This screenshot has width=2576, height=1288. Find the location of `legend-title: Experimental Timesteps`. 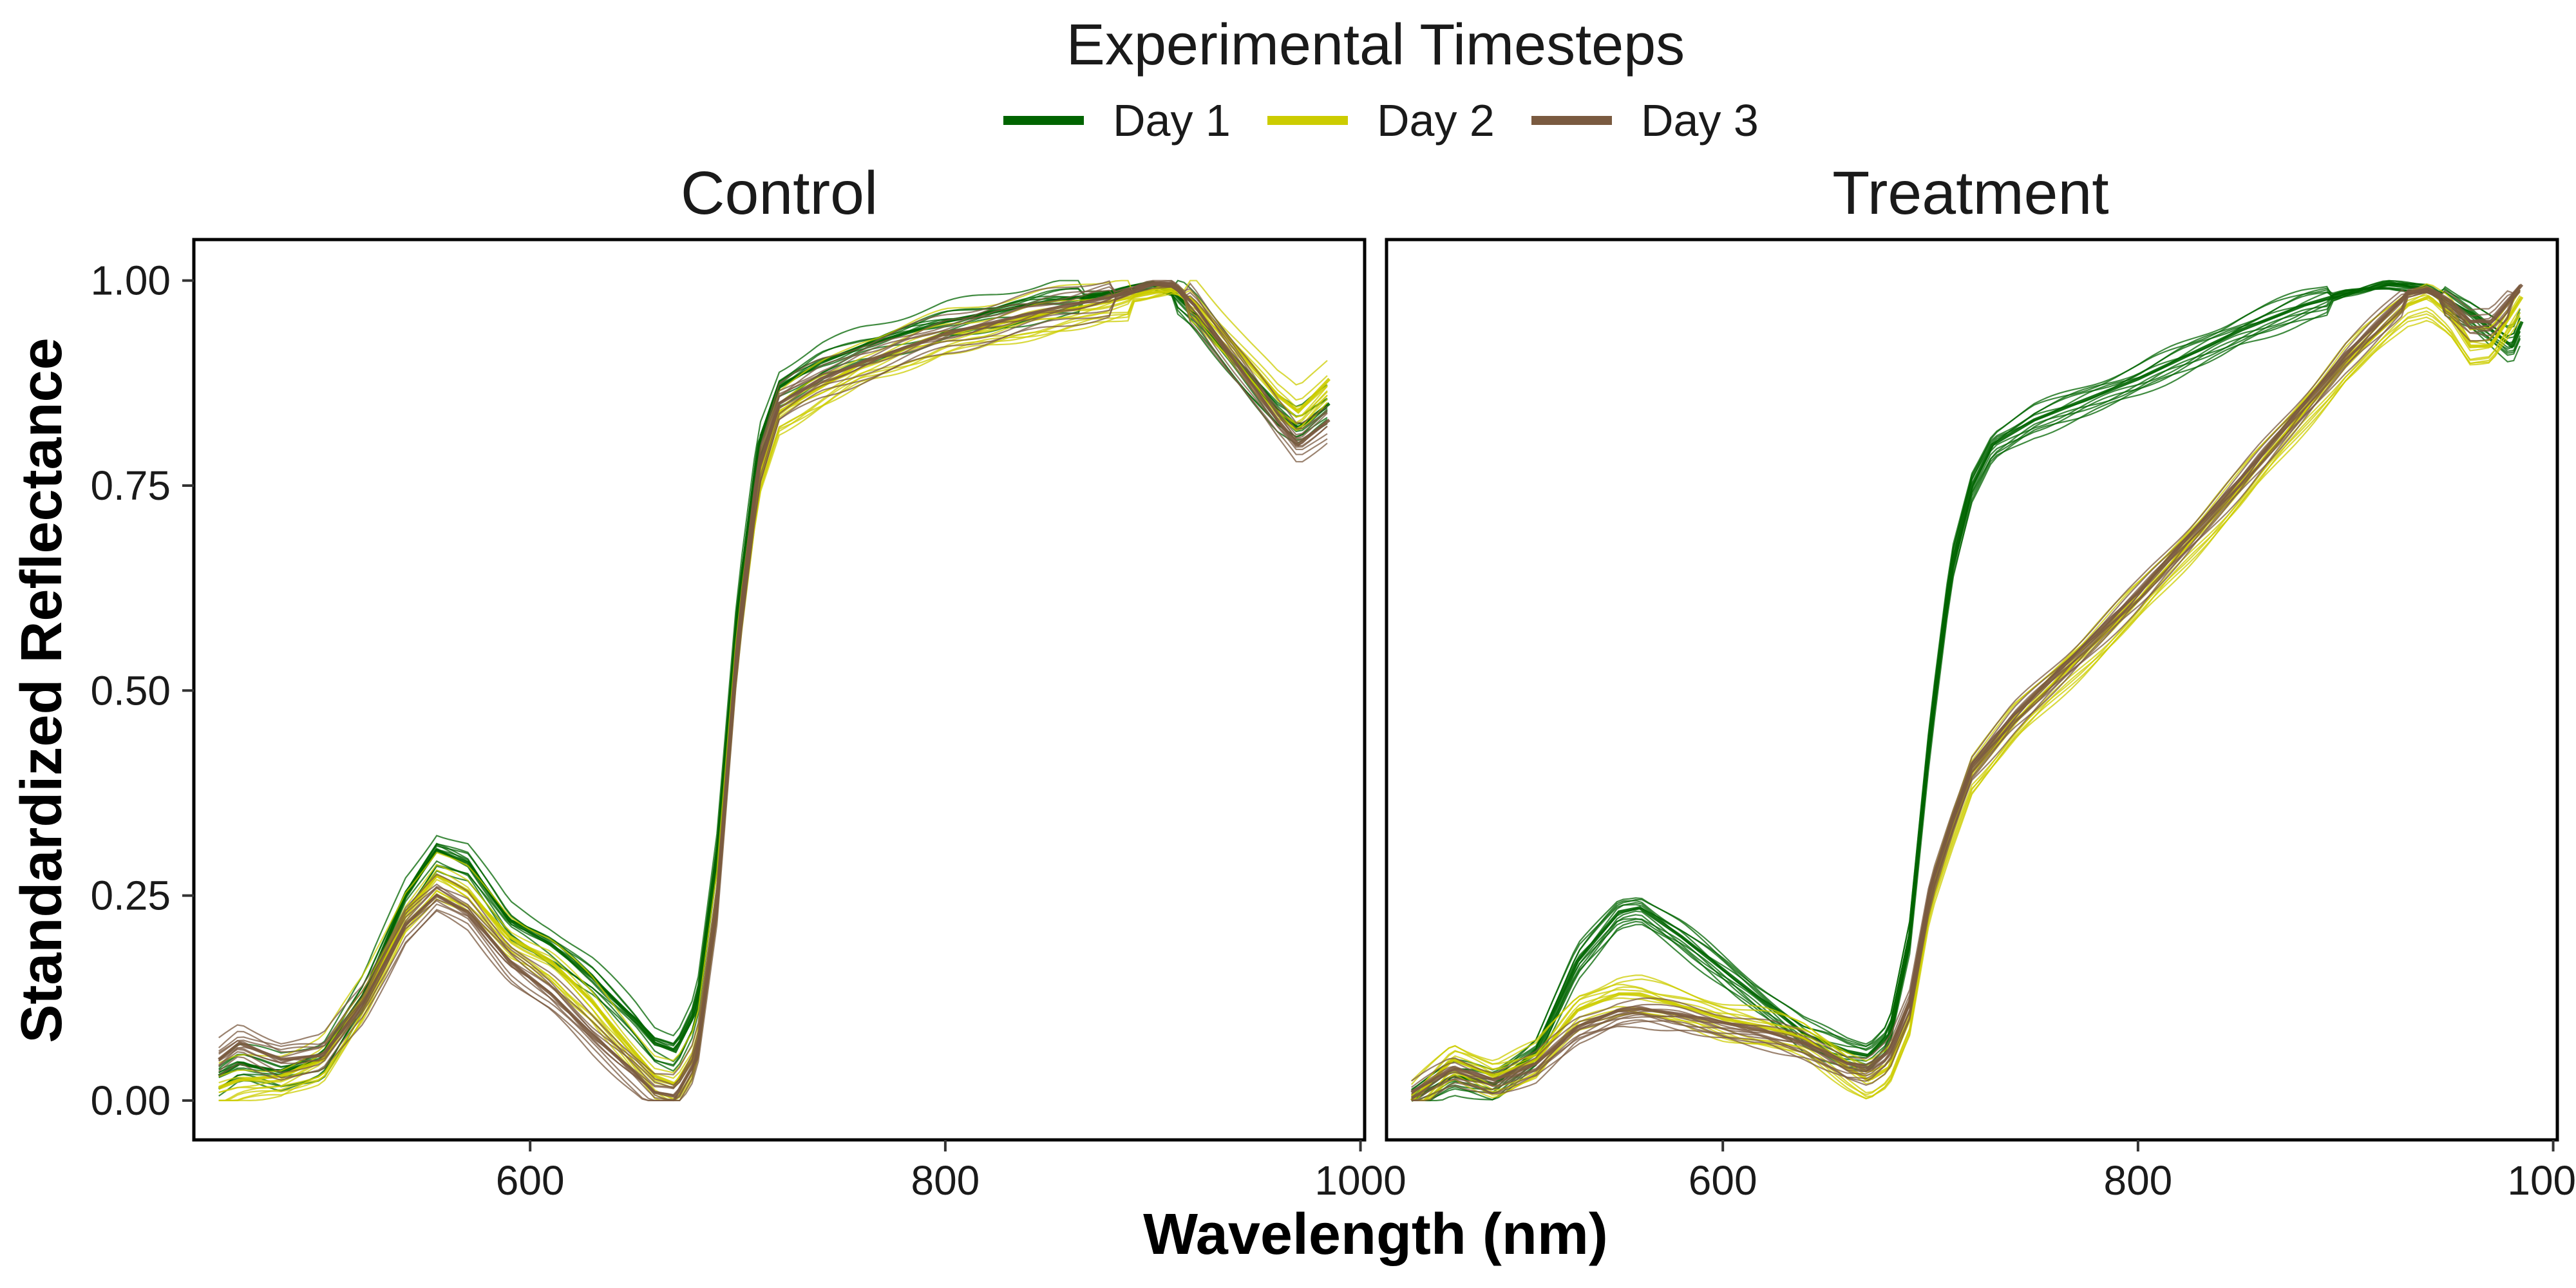

legend-title: Experimental Timesteps is located at coordinates (1376, 45).